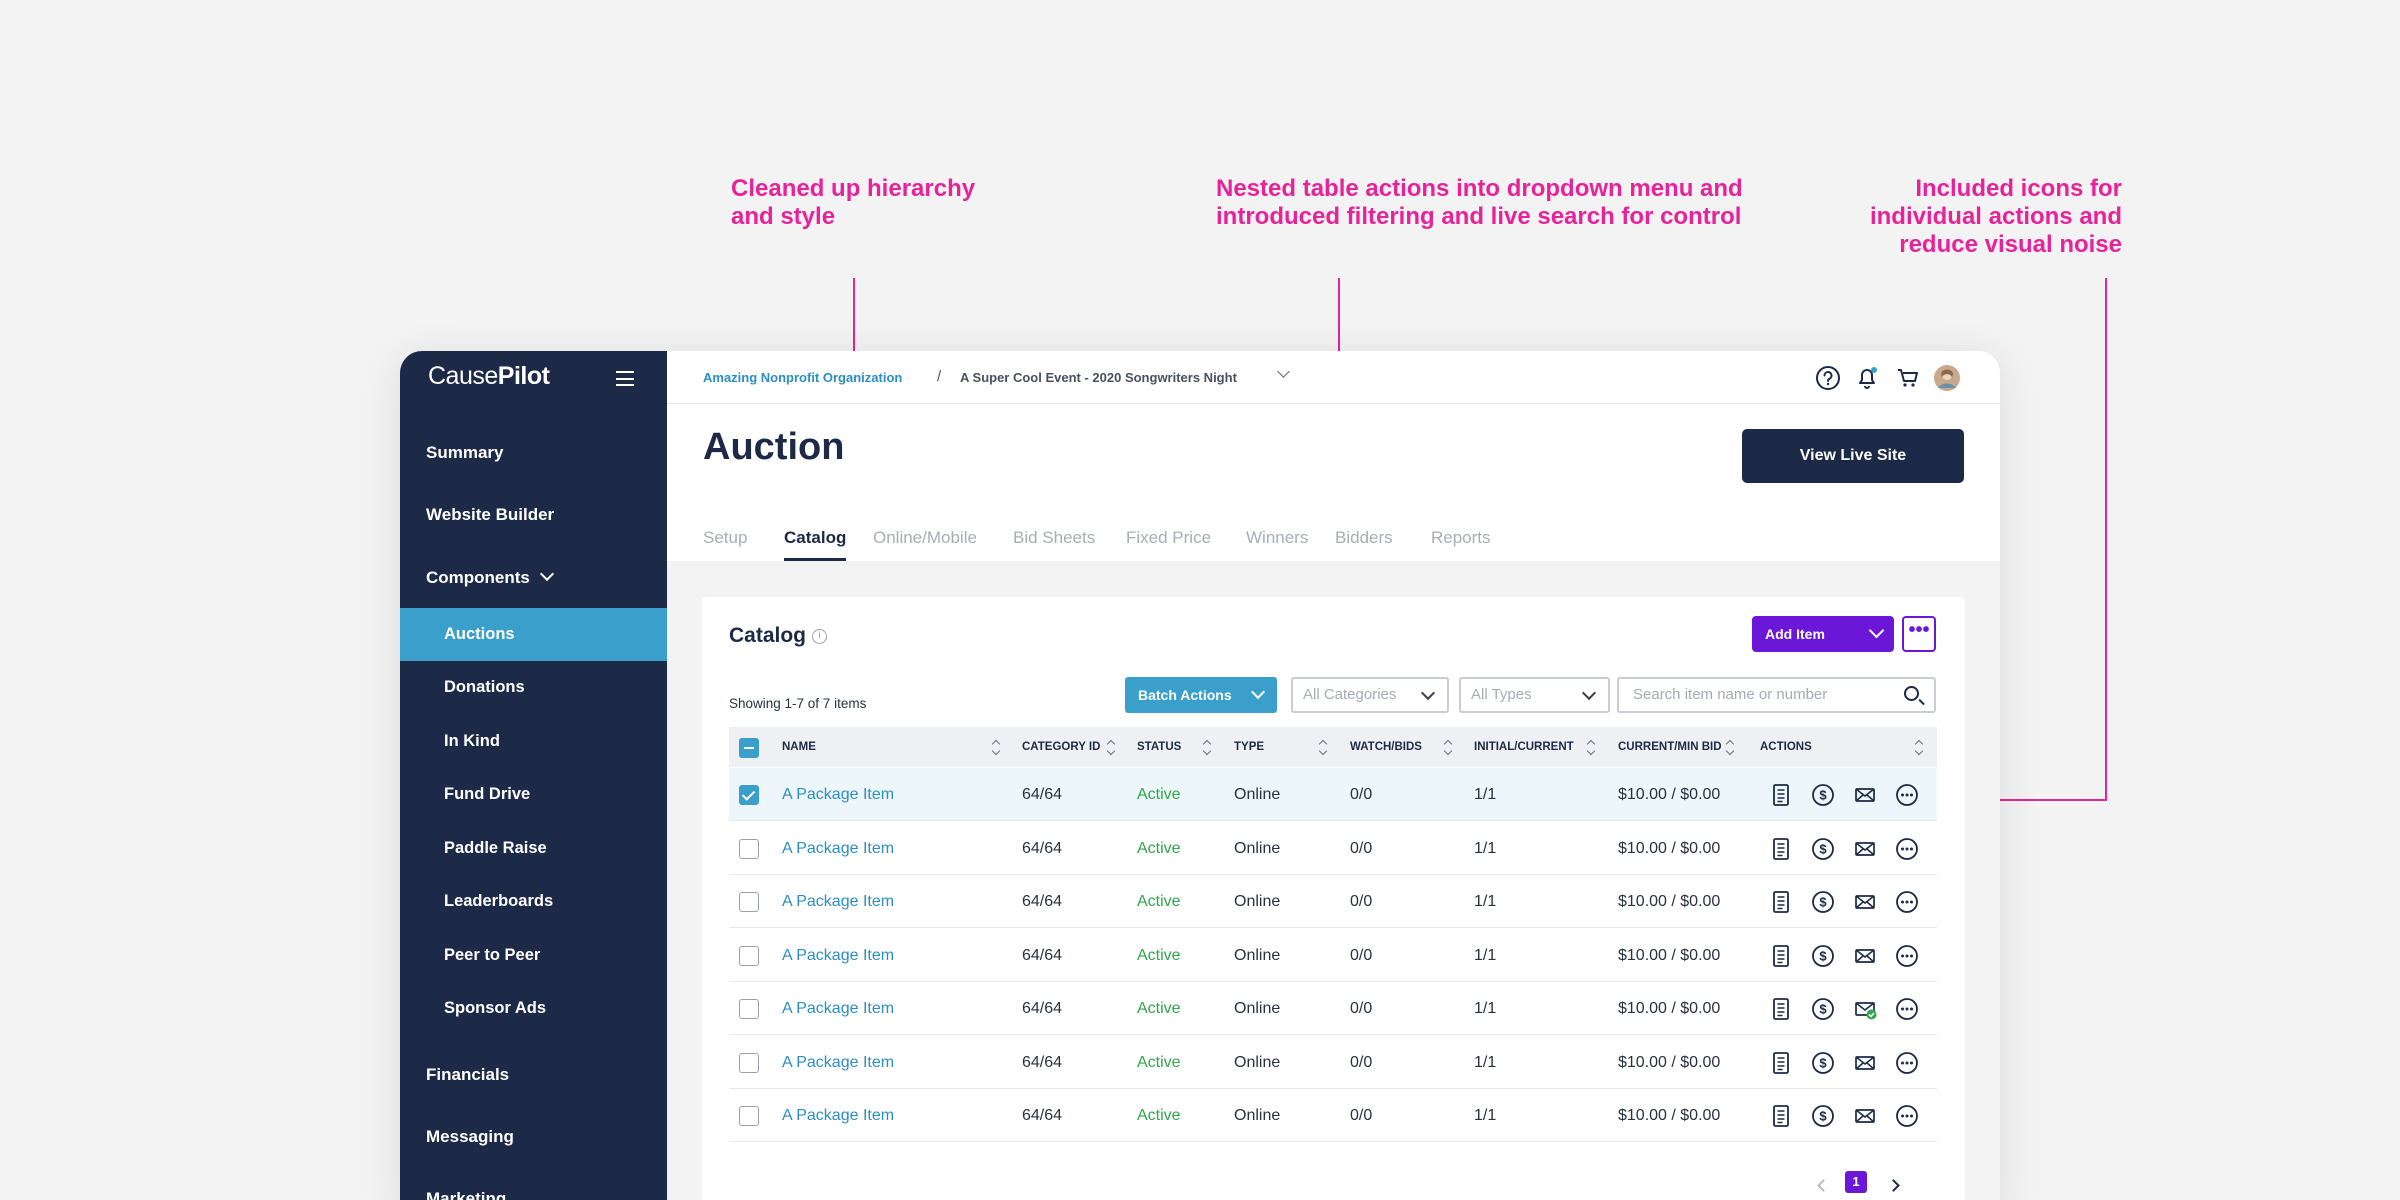  Describe the element at coordinates (925, 537) in the screenshot. I see `tab-online-mobile: Online/Mobile` at that location.